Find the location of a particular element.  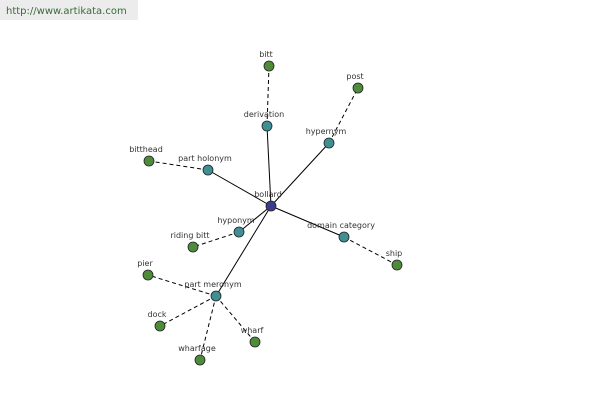

word-node-label: post is located at coordinates (354, 76).